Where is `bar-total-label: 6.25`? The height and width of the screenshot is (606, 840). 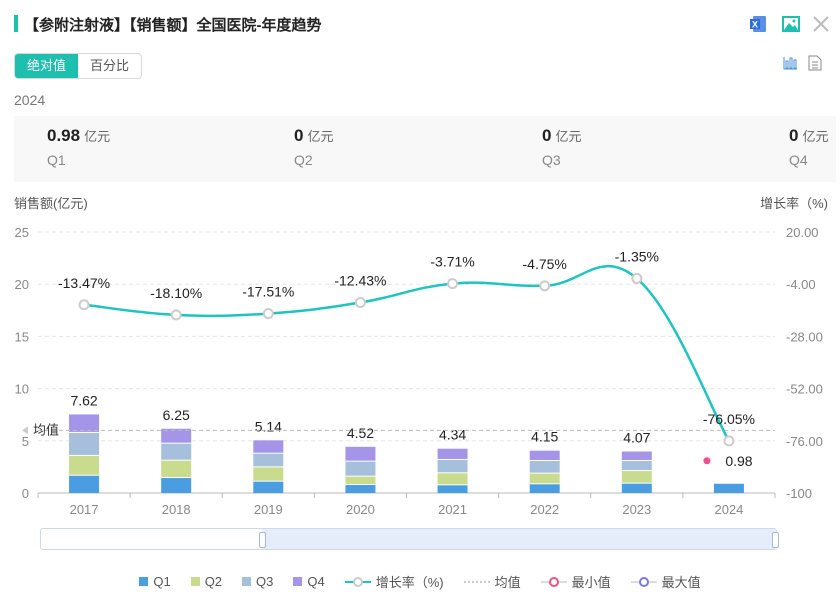
bar-total-label: 6.25 is located at coordinates (176, 415).